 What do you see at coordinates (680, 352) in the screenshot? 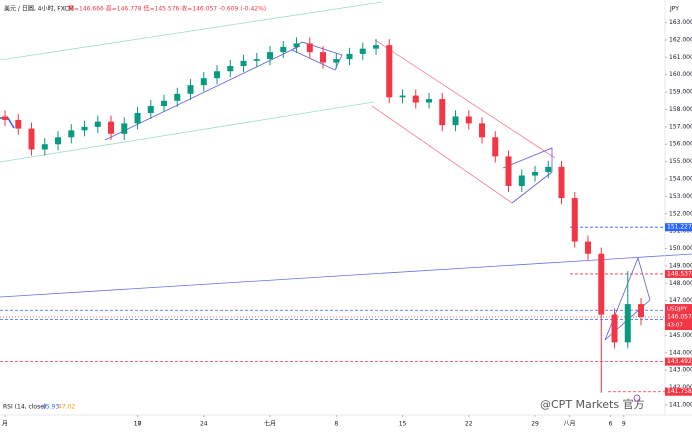
I see `y-tick-label: 144.000` at bounding box center [680, 352].